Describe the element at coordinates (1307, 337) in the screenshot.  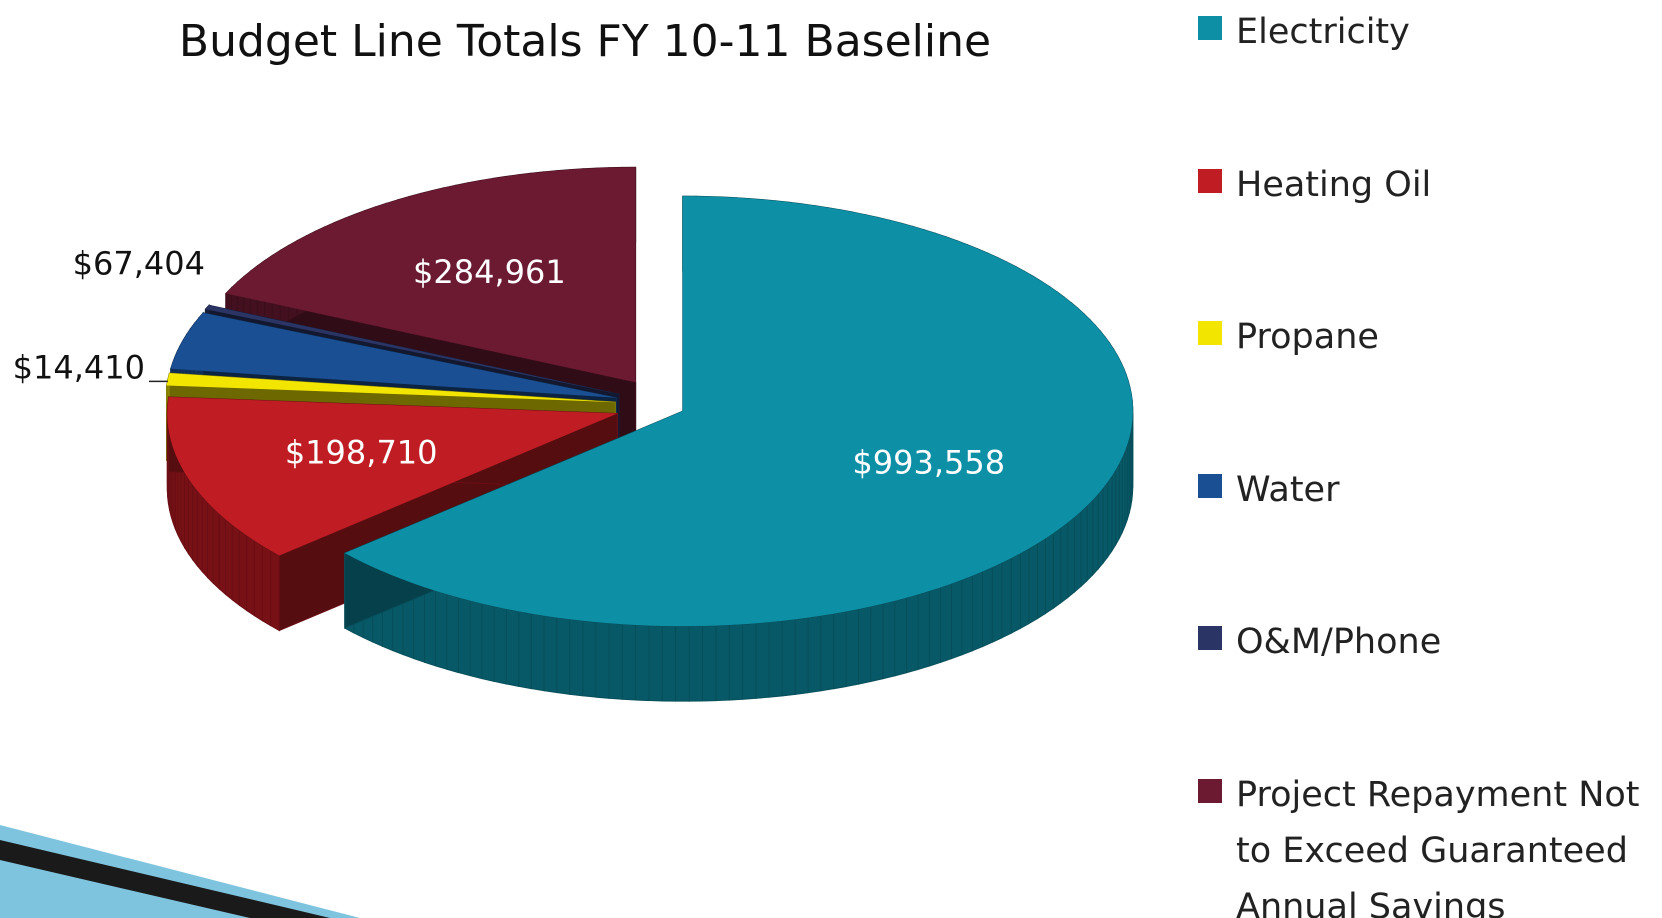
I see `legend-label: Propane` at that location.